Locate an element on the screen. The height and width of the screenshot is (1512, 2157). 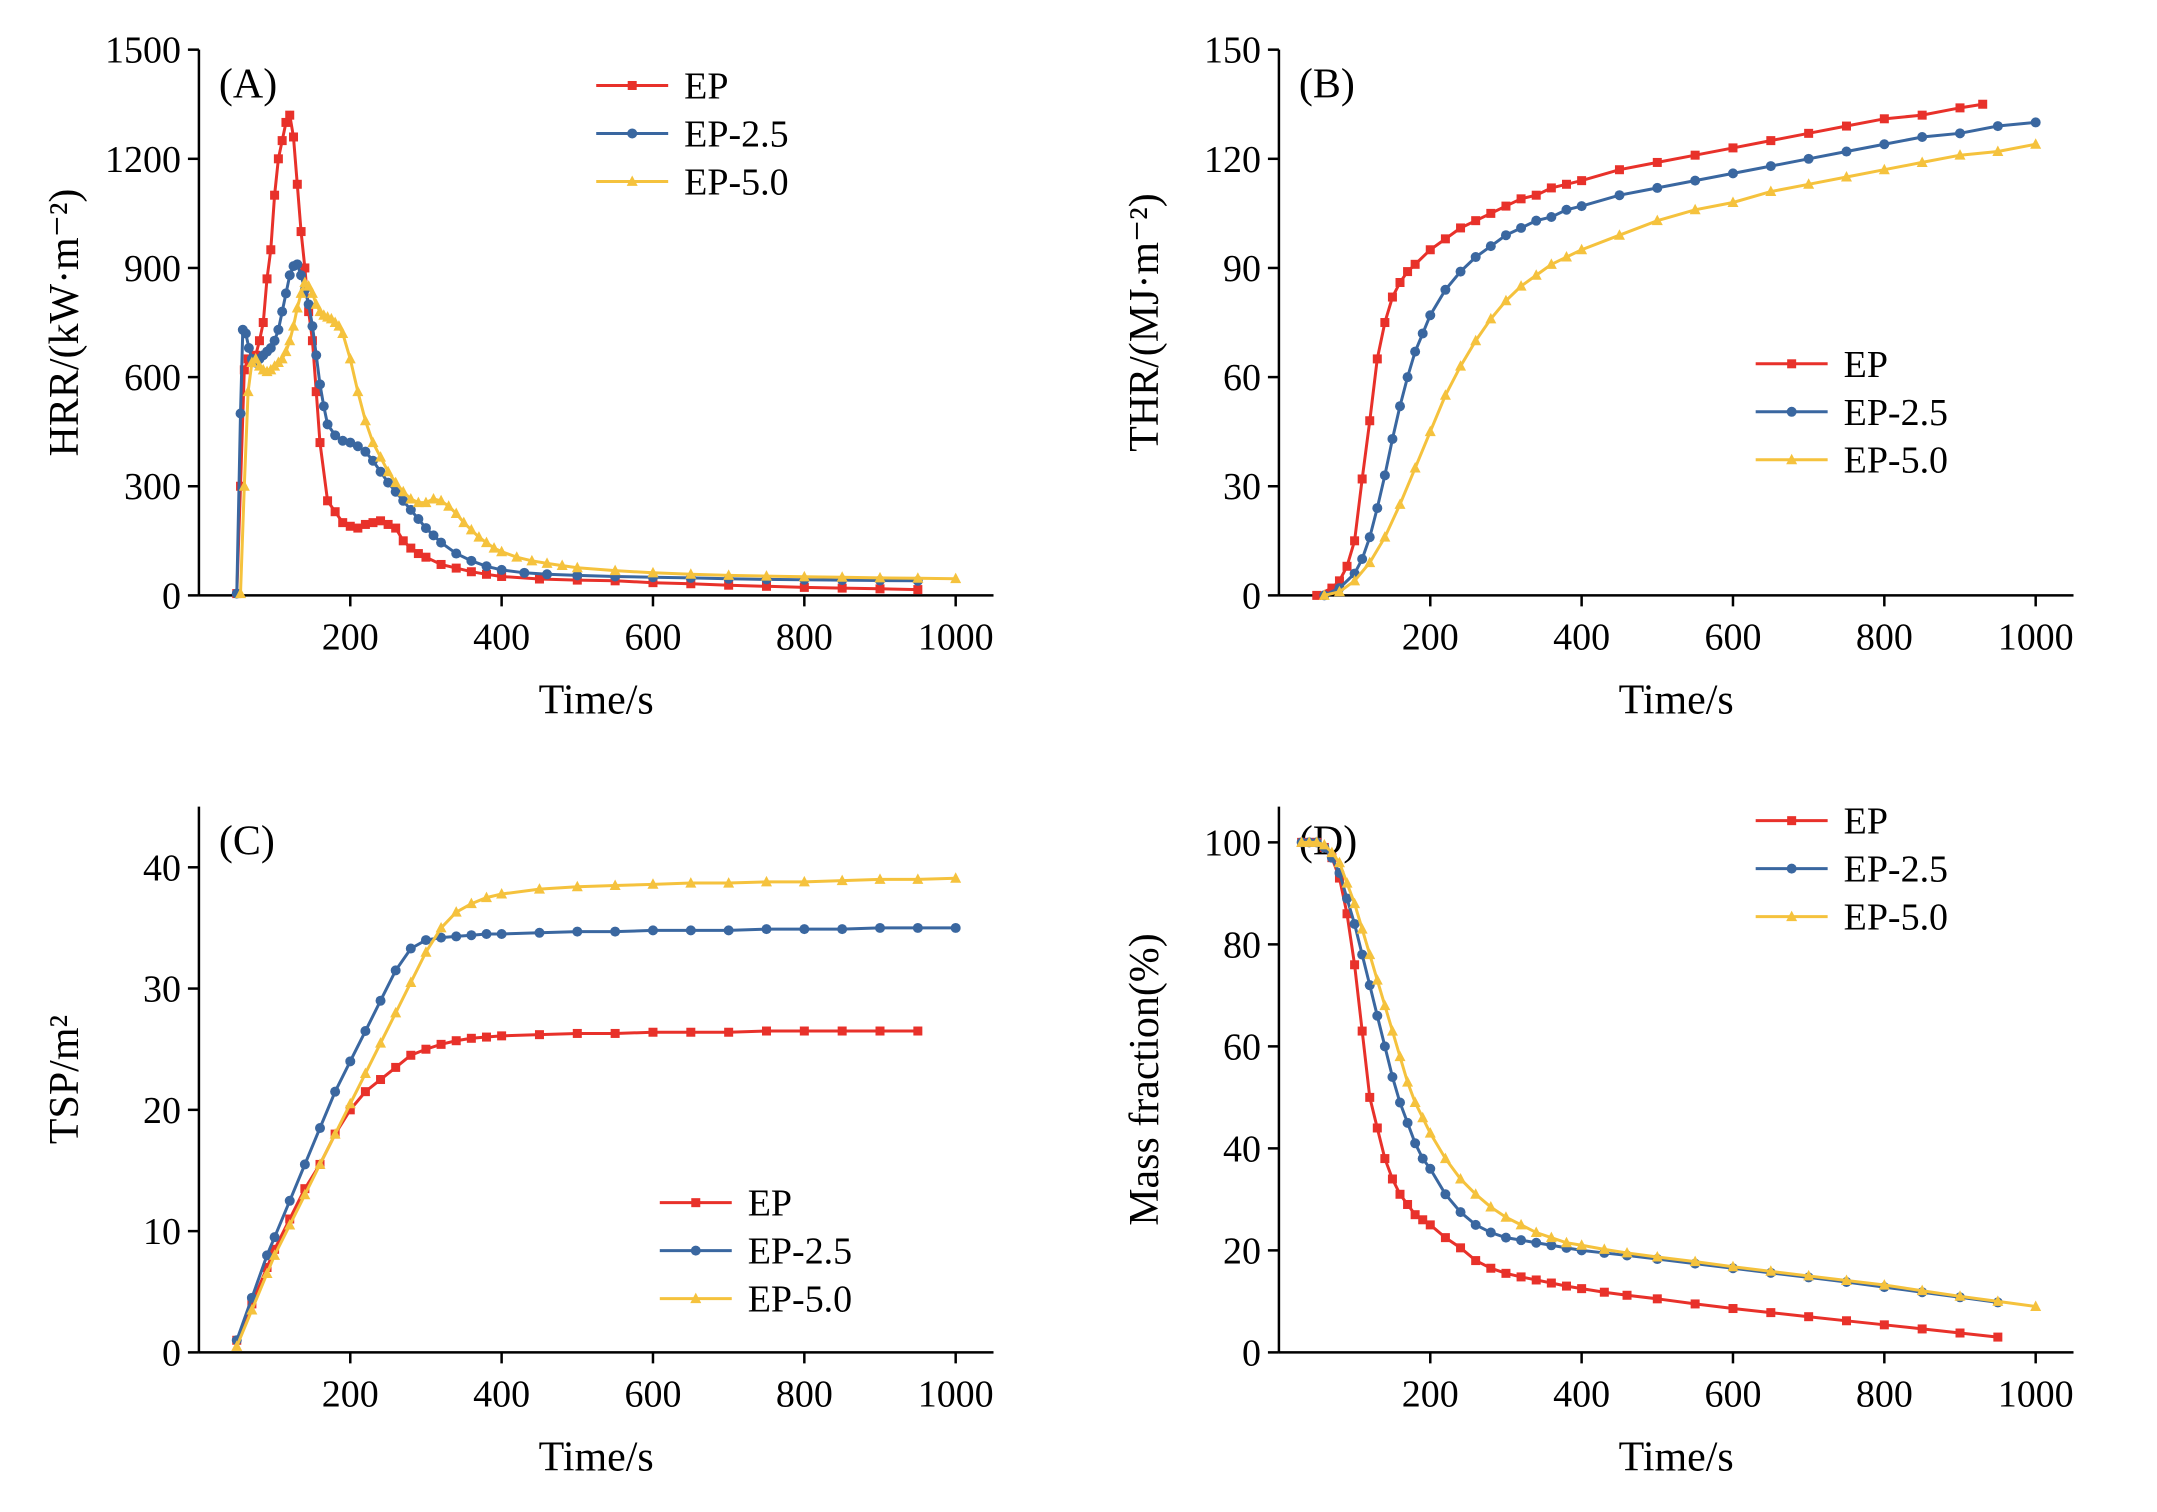
svg-text: Mass fraction(%) is located at coordinates (1146, 1079).